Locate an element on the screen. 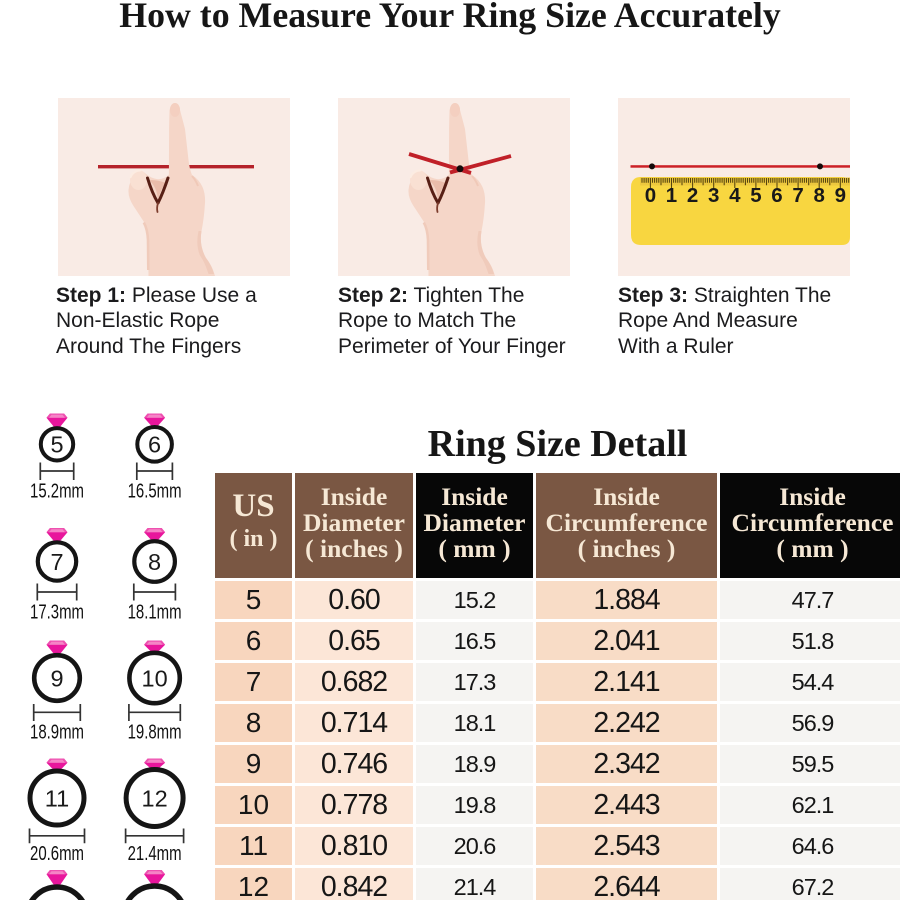  svg-text: 21.4mm is located at coordinates (155, 853).